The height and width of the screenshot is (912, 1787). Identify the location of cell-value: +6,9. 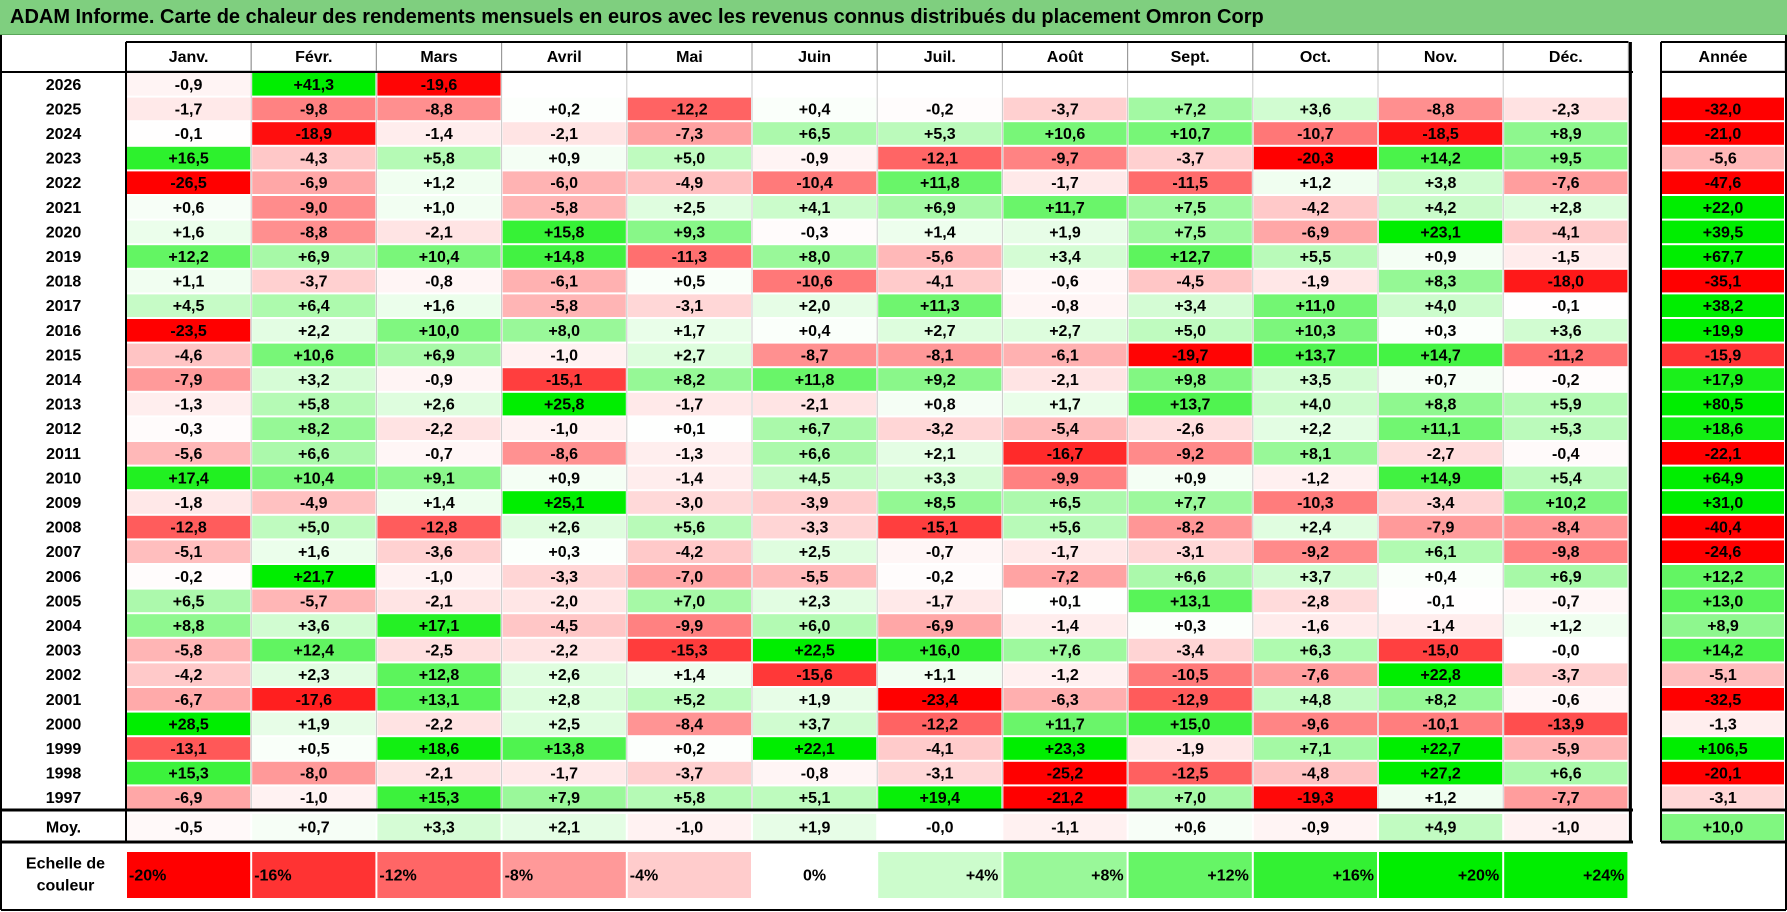
(314, 257).